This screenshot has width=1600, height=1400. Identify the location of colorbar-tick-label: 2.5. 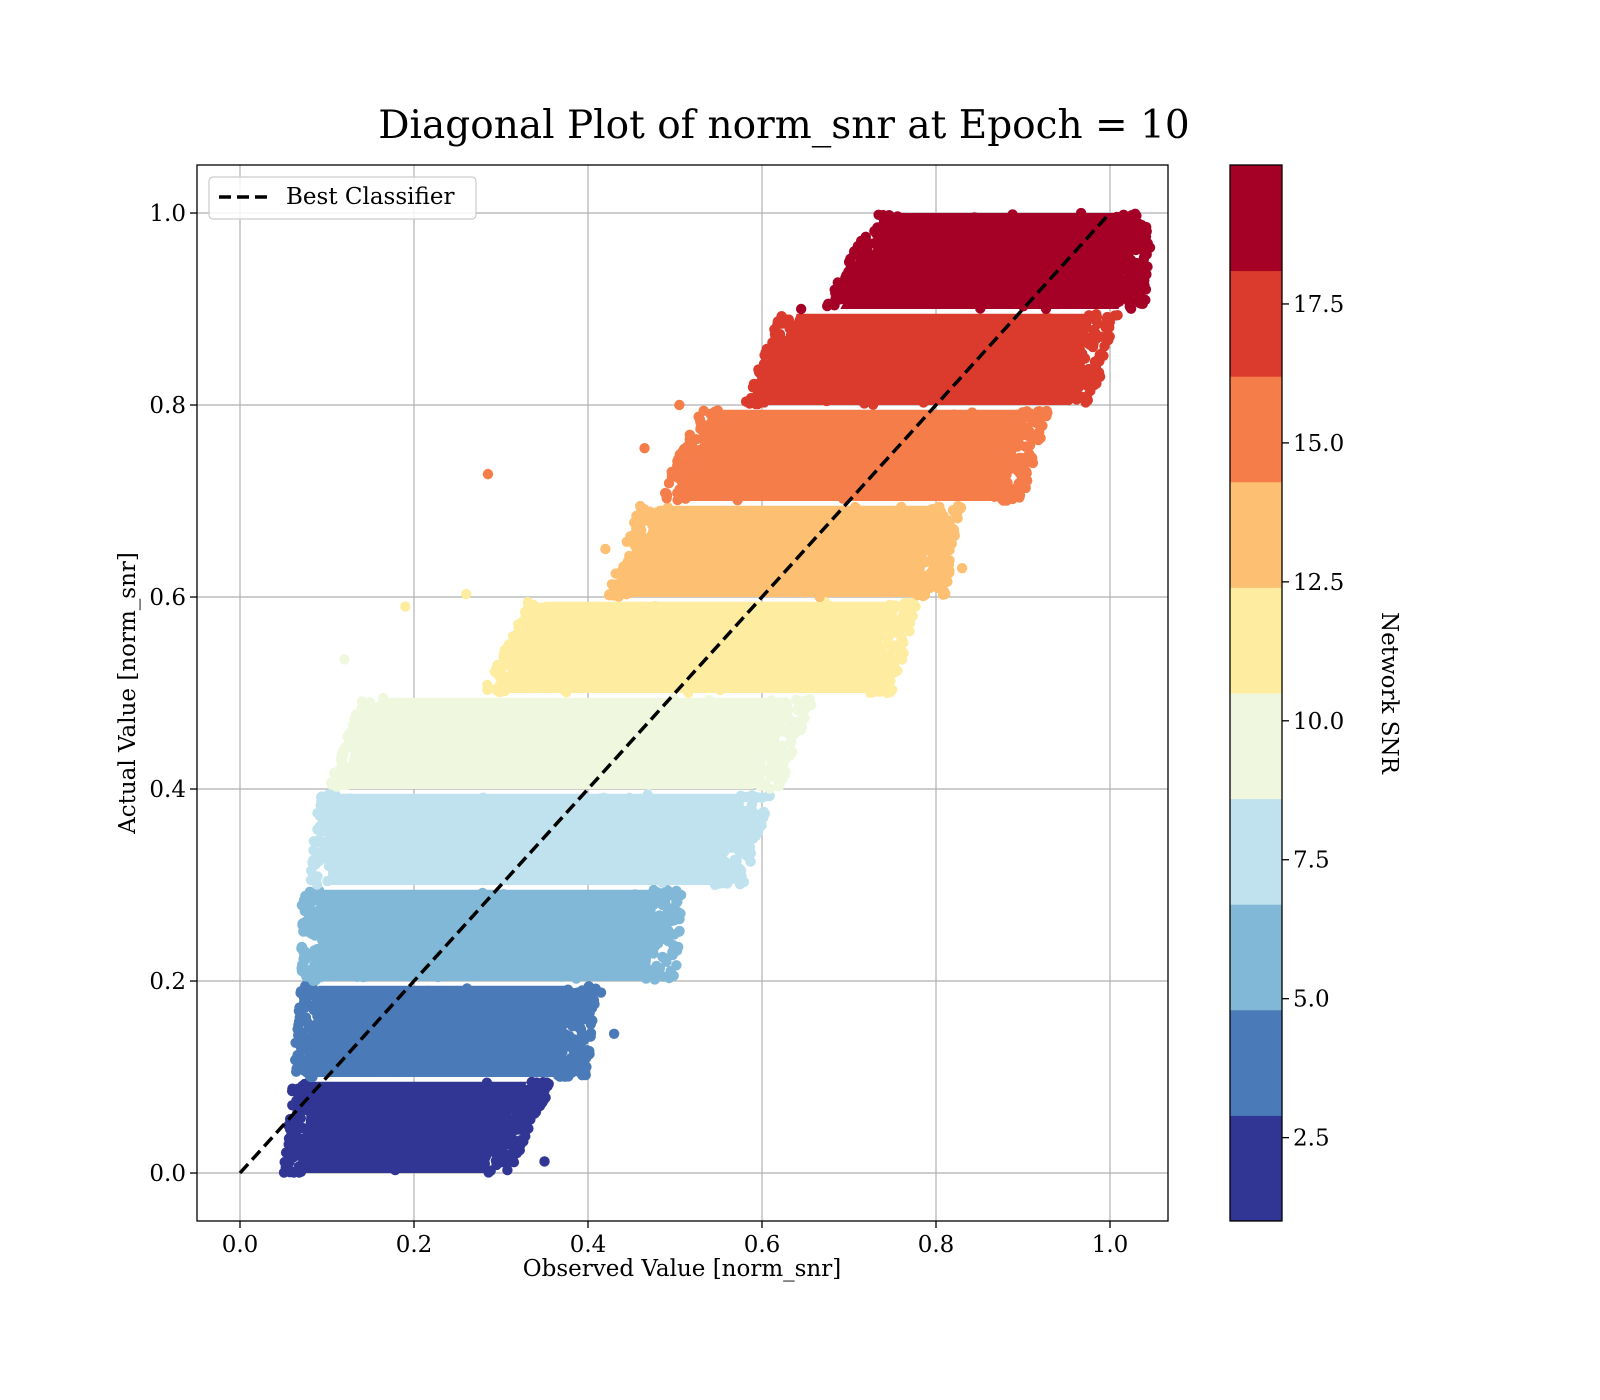
(1311, 1139).